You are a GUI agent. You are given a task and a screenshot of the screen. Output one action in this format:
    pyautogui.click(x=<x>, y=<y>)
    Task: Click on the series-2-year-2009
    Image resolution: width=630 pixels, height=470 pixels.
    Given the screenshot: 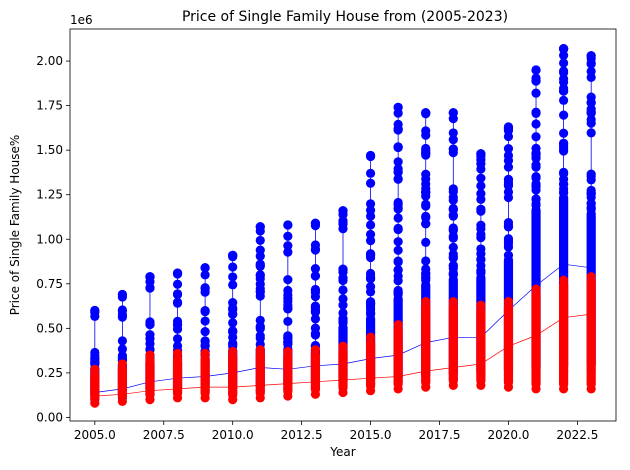 What is the action you would take?
    pyautogui.click(x=205, y=375)
    